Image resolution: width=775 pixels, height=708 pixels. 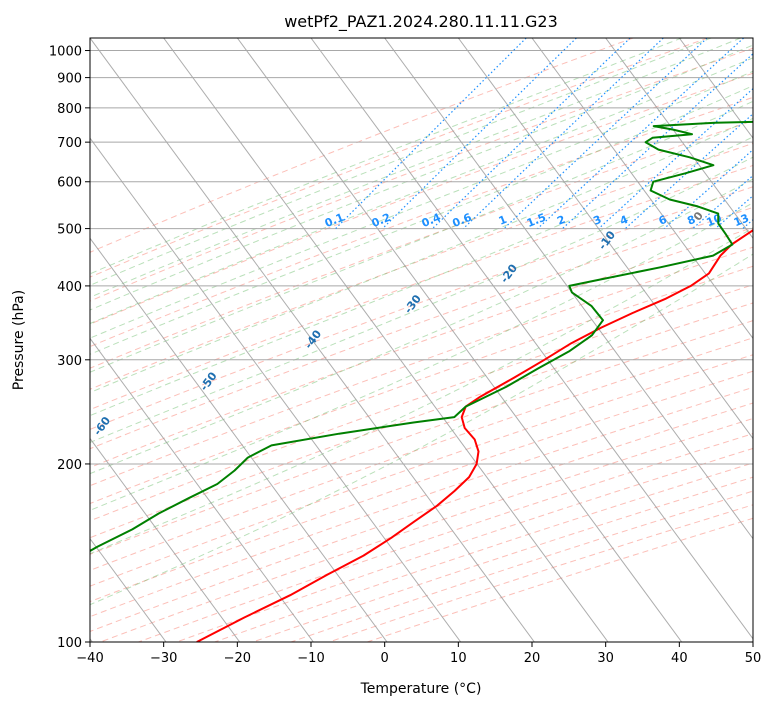 I want to click on x-tick-label: −10, so click(x=310, y=658).